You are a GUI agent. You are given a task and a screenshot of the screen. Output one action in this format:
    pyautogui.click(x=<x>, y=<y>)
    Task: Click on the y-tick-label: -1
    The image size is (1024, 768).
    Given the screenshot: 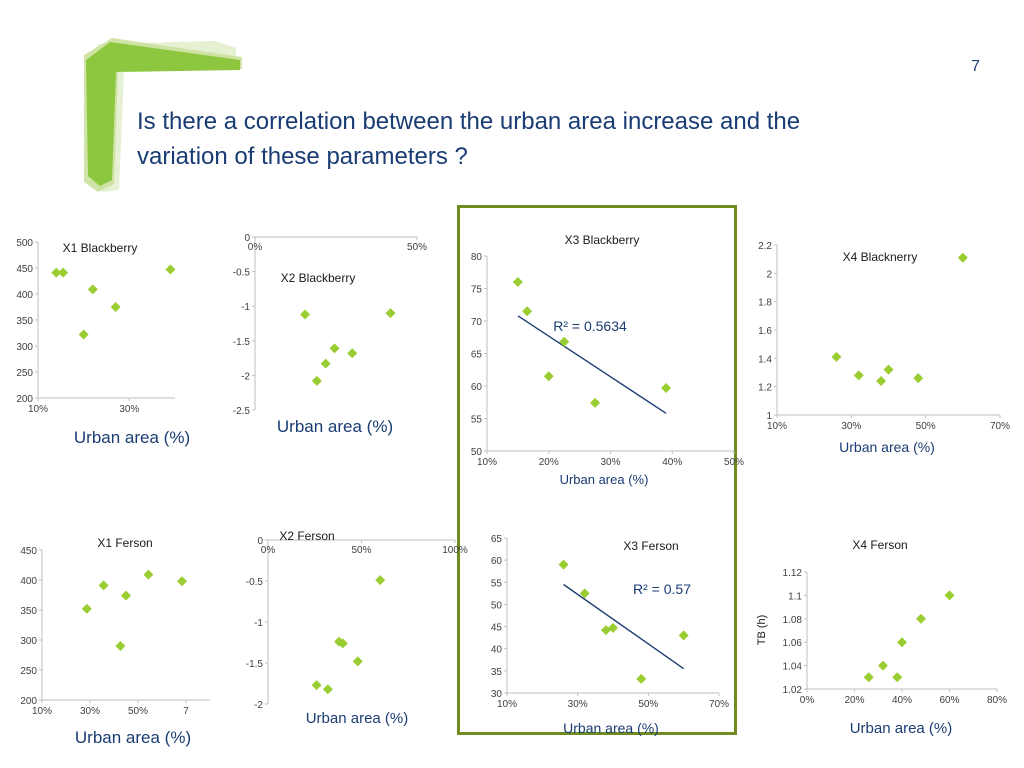 What is the action you would take?
    pyautogui.click(x=258, y=623)
    